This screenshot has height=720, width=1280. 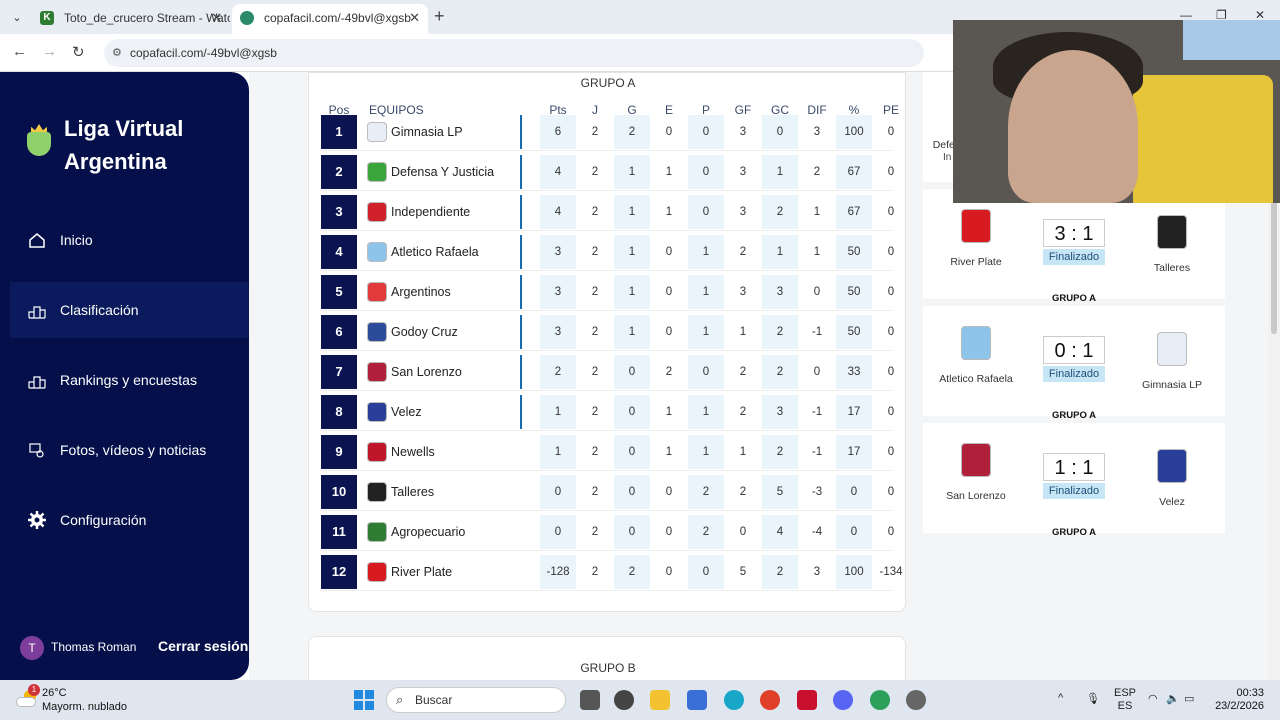 What do you see at coordinates (1239, 699) in the screenshot?
I see `clock: 00:33 23/2/2026` at bounding box center [1239, 699].